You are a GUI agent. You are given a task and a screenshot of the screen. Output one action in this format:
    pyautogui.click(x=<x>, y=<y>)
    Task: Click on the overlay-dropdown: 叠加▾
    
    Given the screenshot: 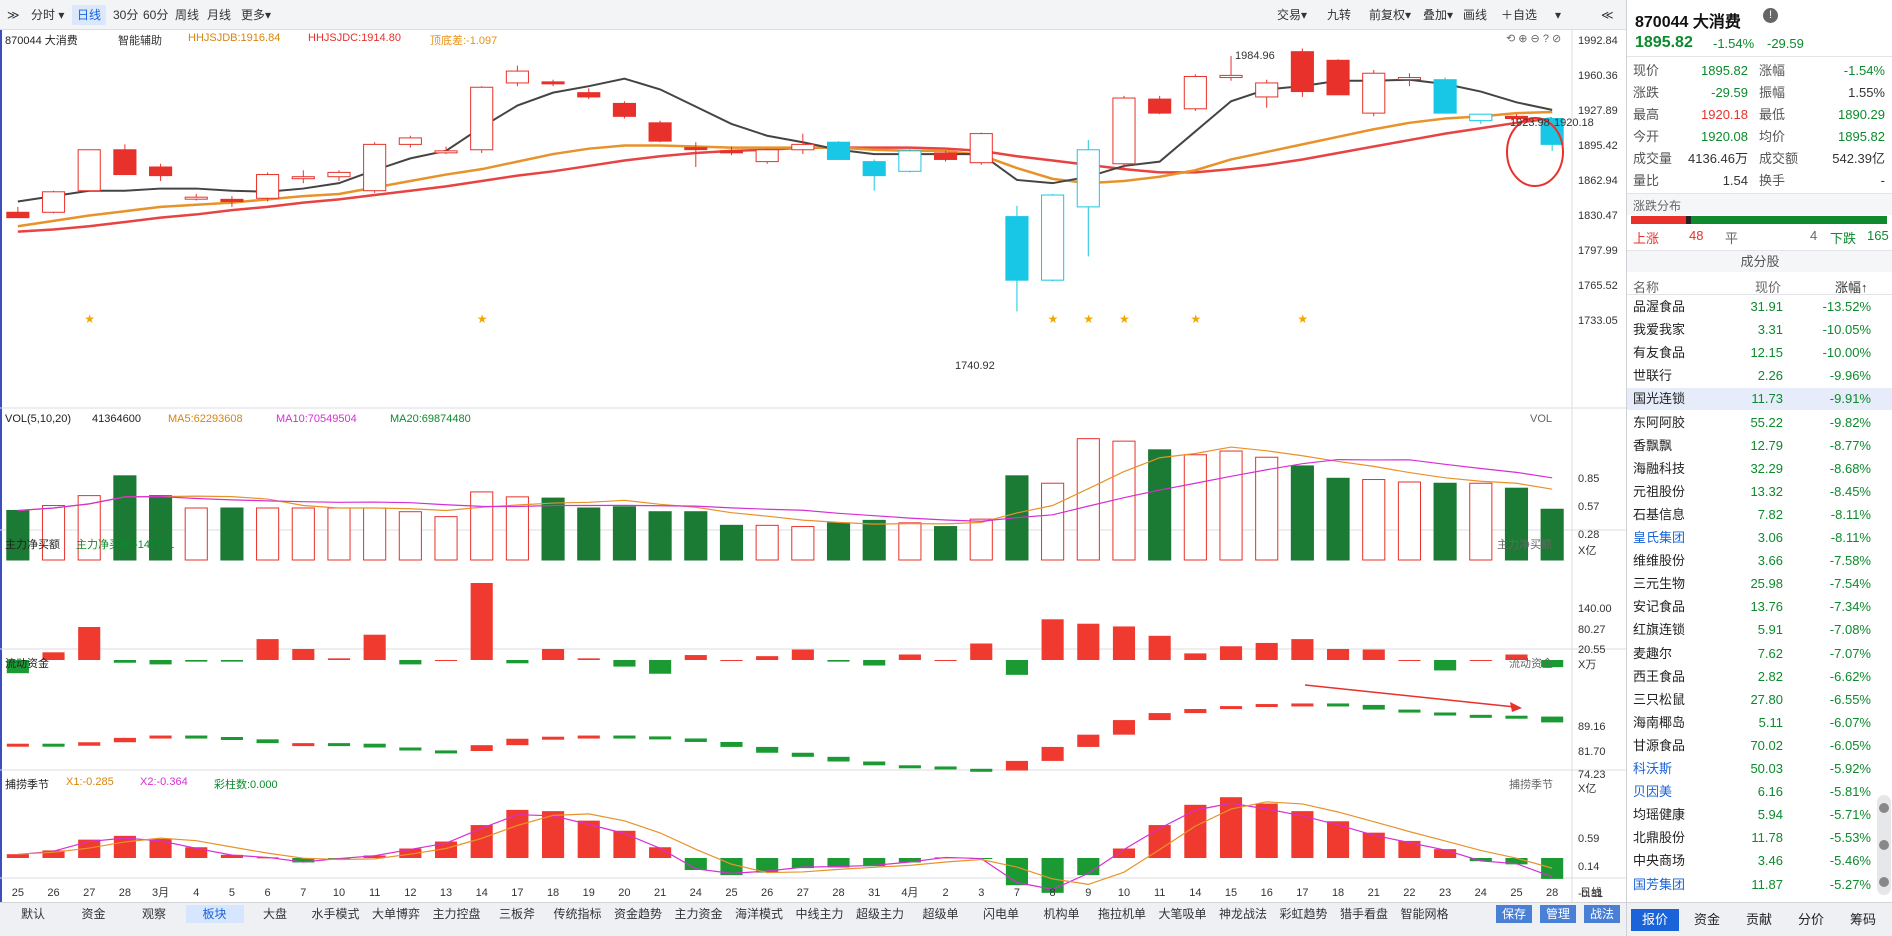 What is the action you would take?
    pyautogui.click(x=1438, y=15)
    